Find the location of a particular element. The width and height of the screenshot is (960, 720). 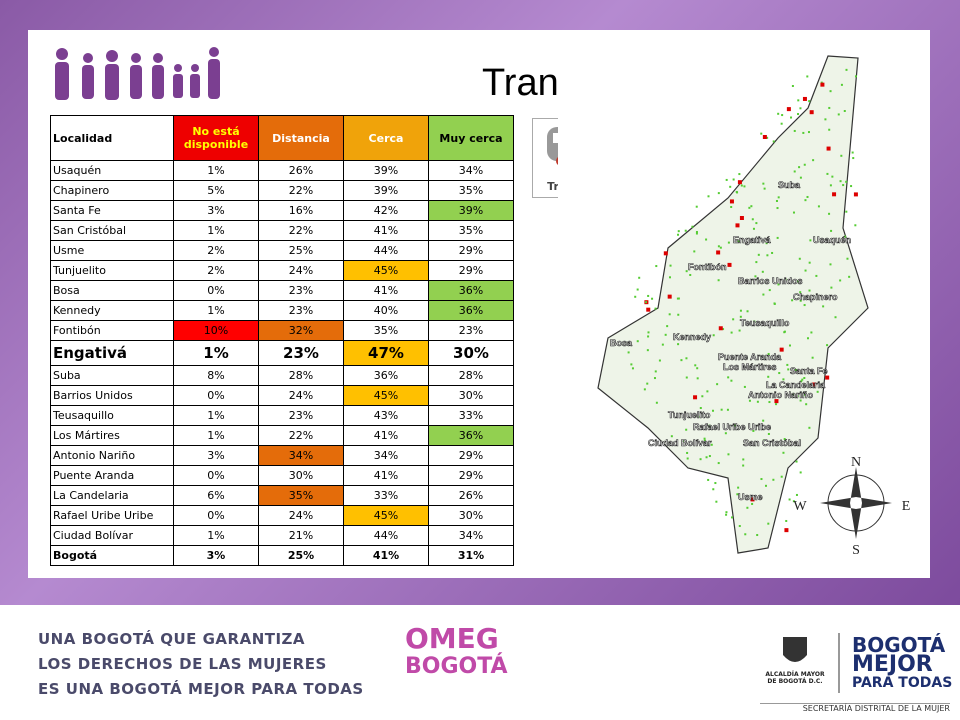

map-label: Puente Aranda is located at coordinates (750, 357).